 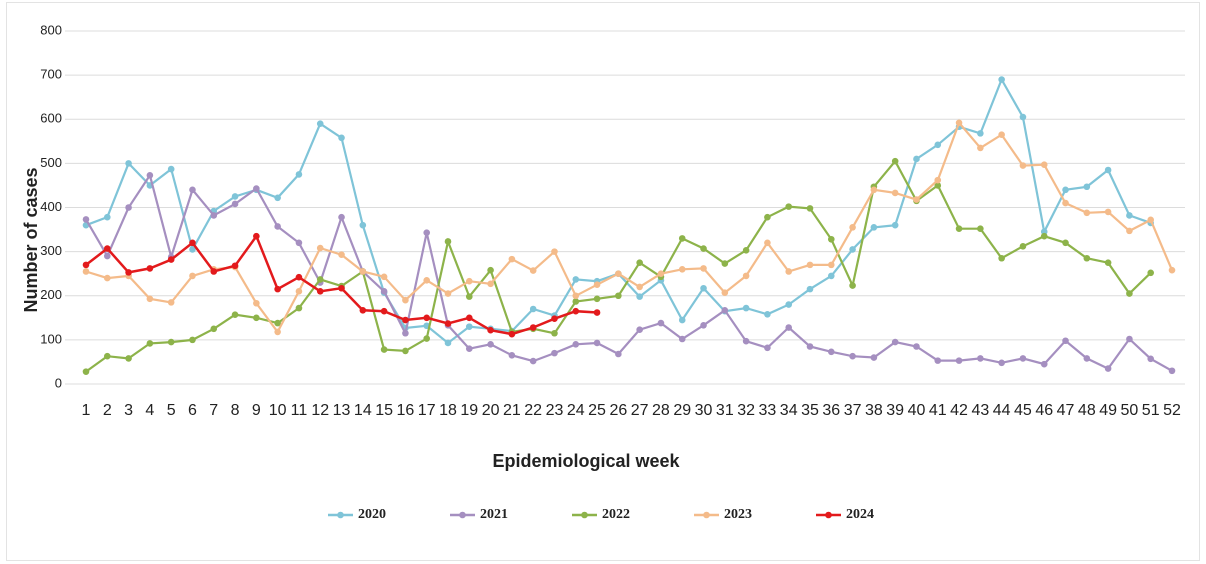 What do you see at coordinates (640, 410) in the screenshot?
I see `x-tick-label: 27` at bounding box center [640, 410].